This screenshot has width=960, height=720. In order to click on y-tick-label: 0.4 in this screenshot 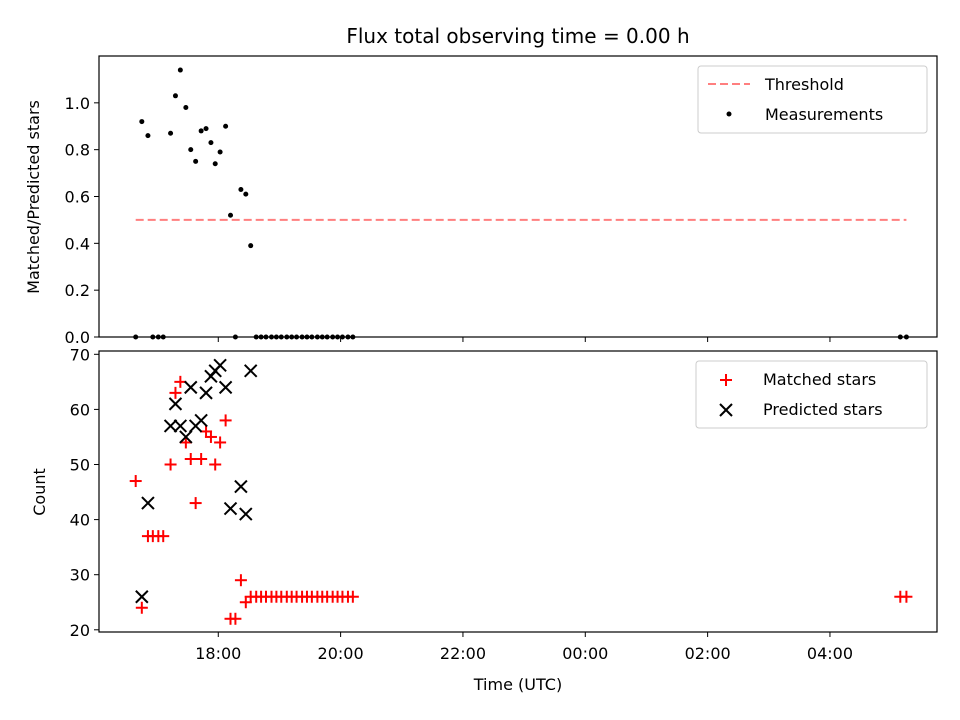, I will do `click(77, 243)`.